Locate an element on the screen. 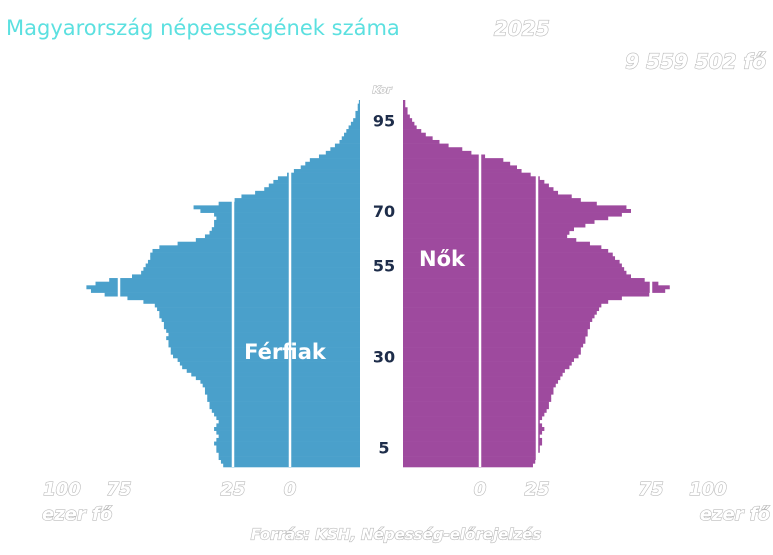 The height and width of the screenshot is (555, 773). y-axis-label: Kor is located at coordinates (382, 90).